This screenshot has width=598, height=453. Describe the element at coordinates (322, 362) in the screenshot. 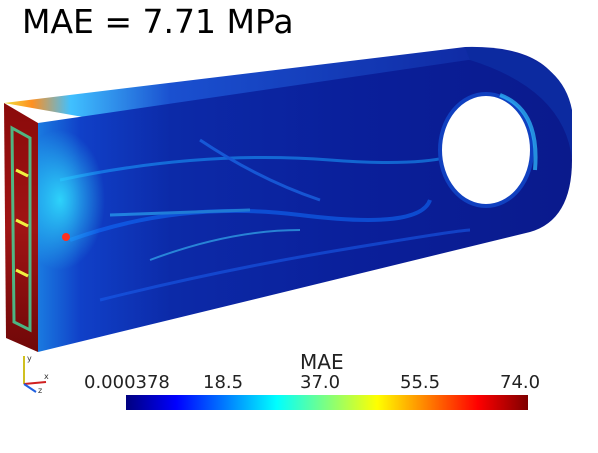

I see `colorbar-title: MAE` at that location.